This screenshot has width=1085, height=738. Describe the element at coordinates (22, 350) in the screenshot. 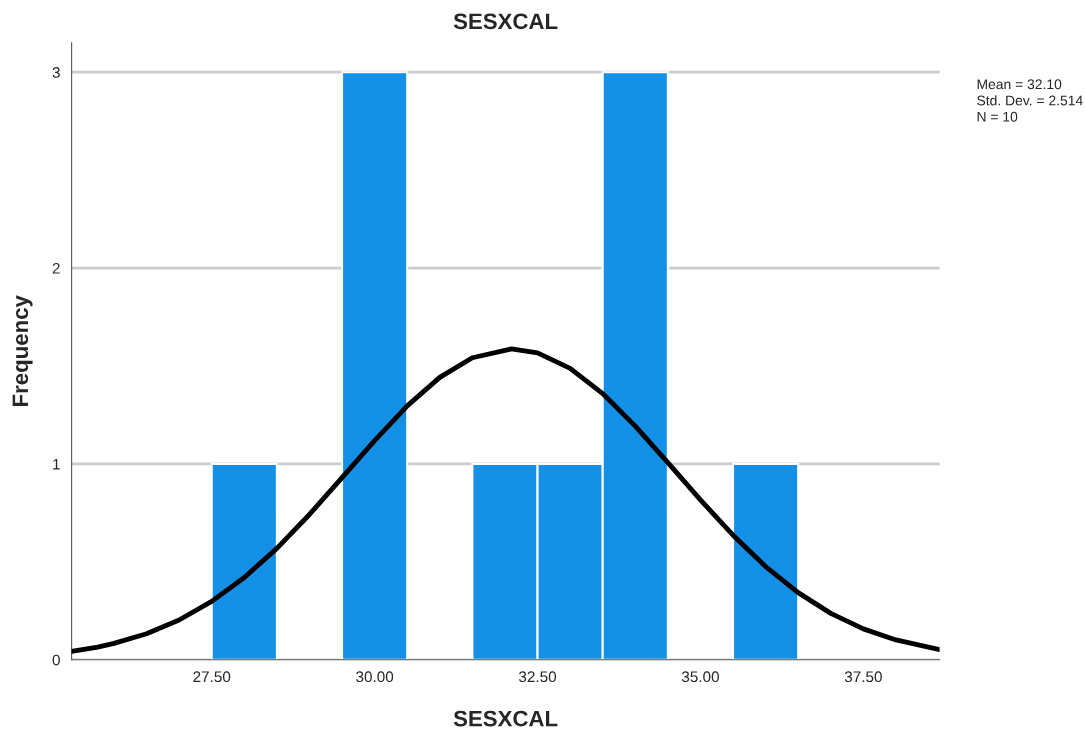

I see `y-axis-title: Frequency` at that location.